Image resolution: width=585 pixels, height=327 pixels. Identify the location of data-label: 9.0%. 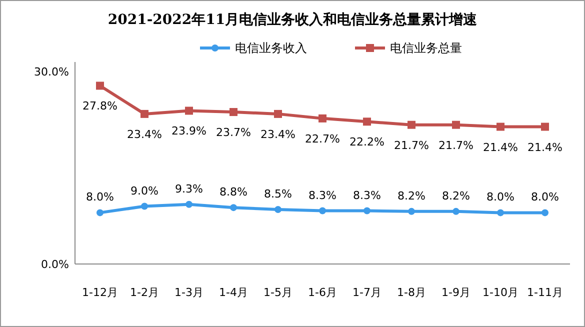
(144, 191).